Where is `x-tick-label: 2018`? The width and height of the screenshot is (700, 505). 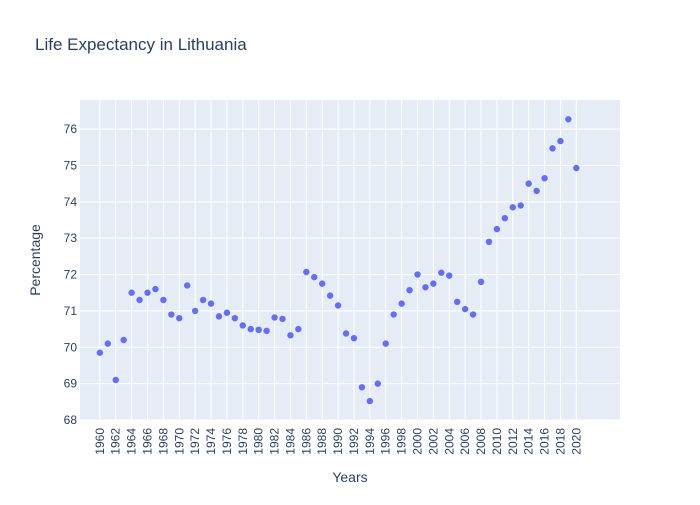
x-tick-label: 2018 is located at coordinates (560, 441).